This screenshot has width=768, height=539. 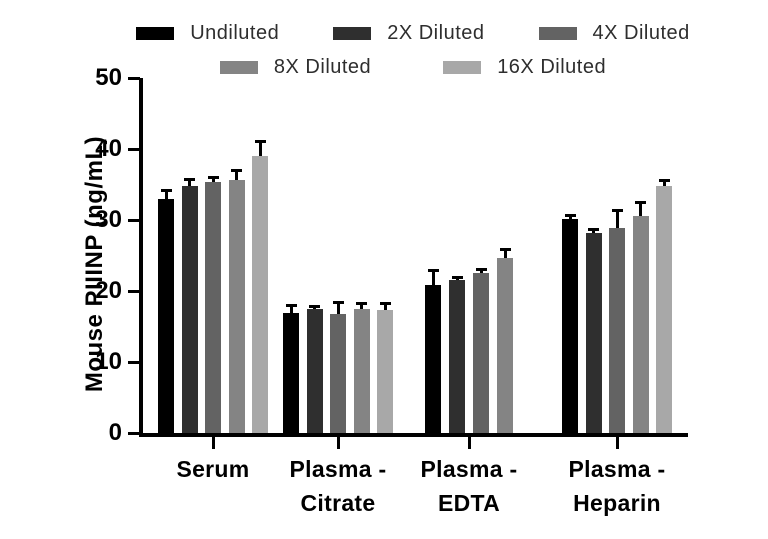 What do you see at coordinates (433, 359) in the screenshot?
I see `bar-plasma-edta-undiluted` at bounding box center [433, 359].